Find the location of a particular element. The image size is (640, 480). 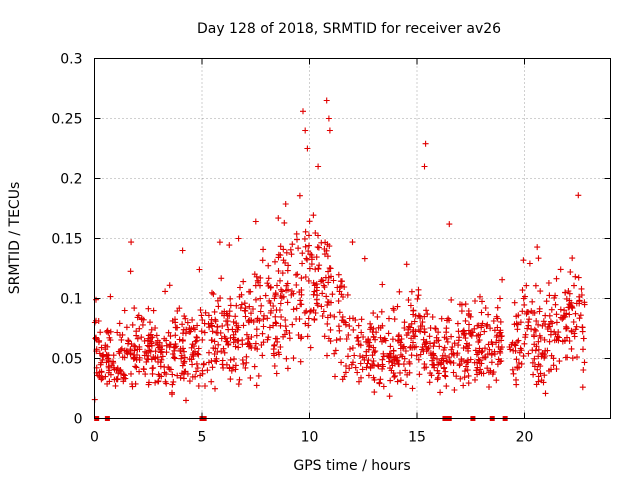

x-tick-label: 5 is located at coordinates (202, 438).